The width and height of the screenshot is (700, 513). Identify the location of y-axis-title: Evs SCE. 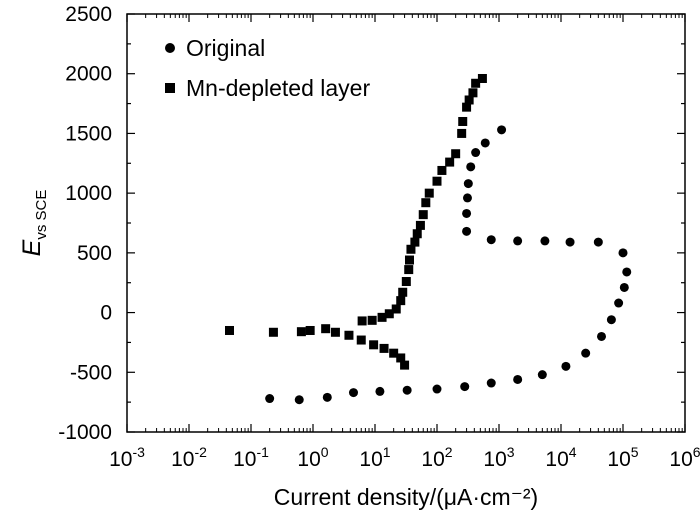
(34, 223).